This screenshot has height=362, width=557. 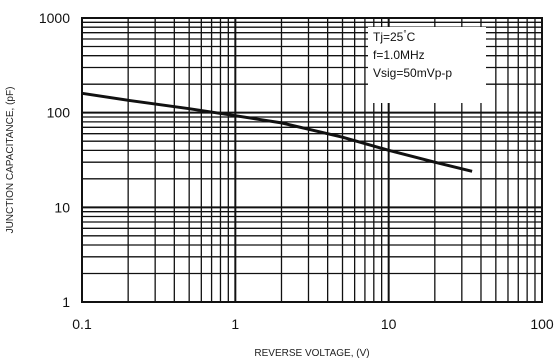 I want to click on x-axis-label: REVERSE VOLTAGE, (V), so click(x=311, y=353).